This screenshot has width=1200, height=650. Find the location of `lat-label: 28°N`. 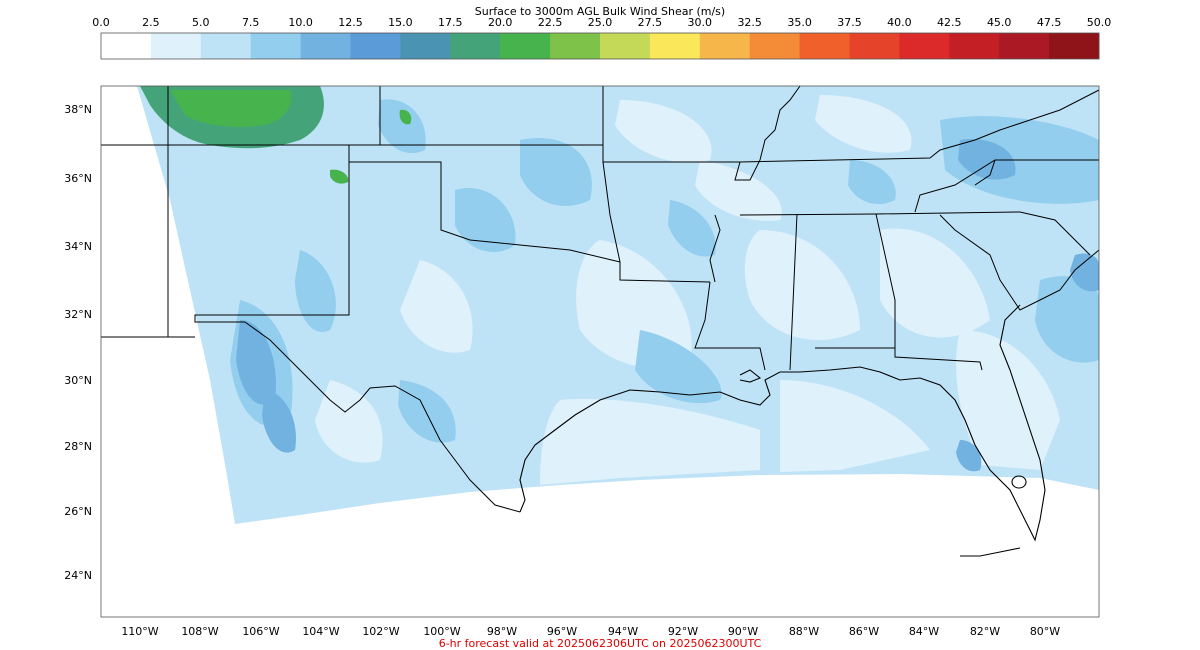

lat-label: 28°N is located at coordinates (78, 446).